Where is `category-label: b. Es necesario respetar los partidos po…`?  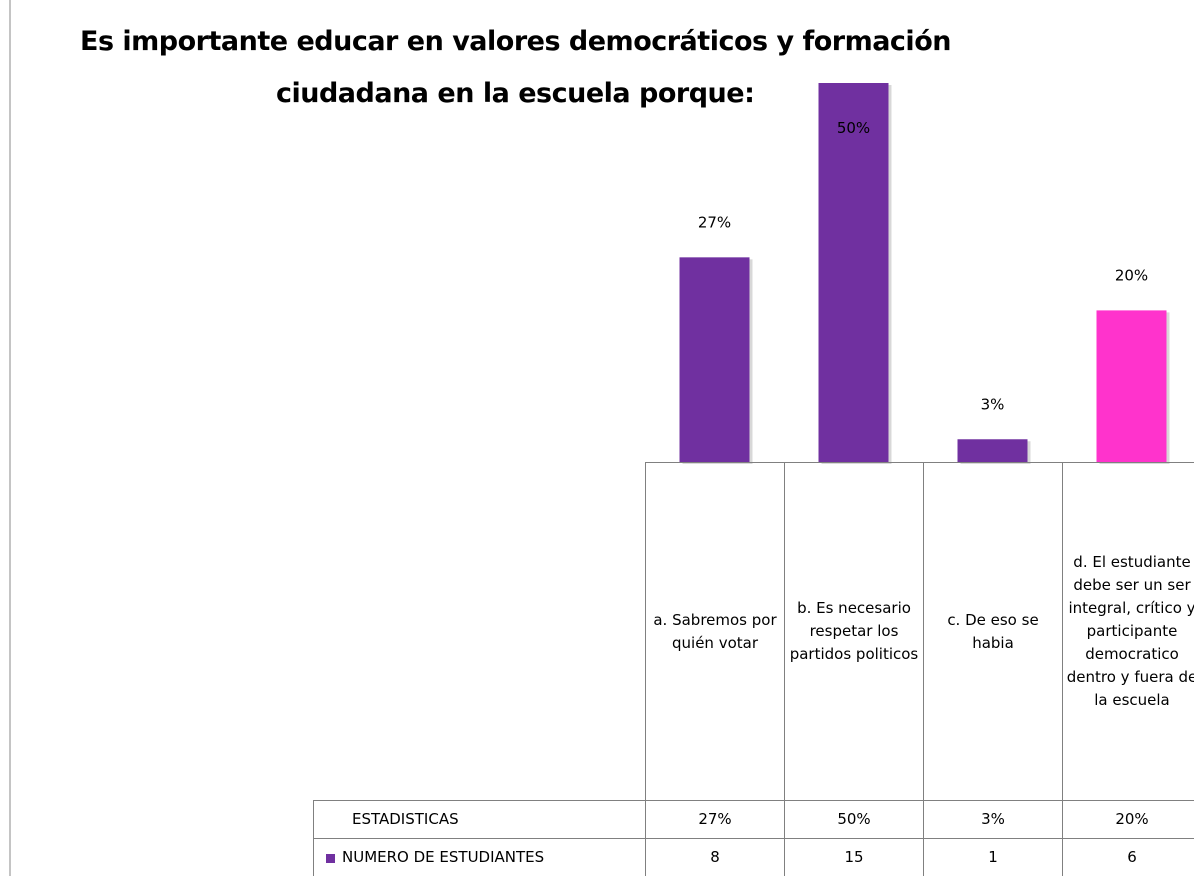 category-label: b. Es necesario respetar los partidos po… is located at coordinates (854, 631).